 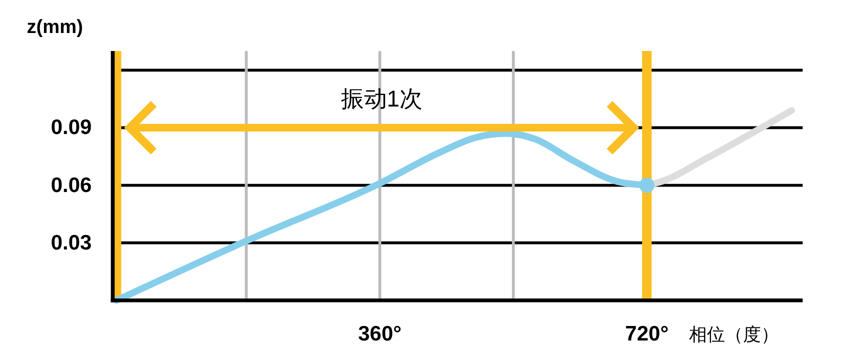 I want to click on y-tick-label: 0.09, so click(x=71, y=128).